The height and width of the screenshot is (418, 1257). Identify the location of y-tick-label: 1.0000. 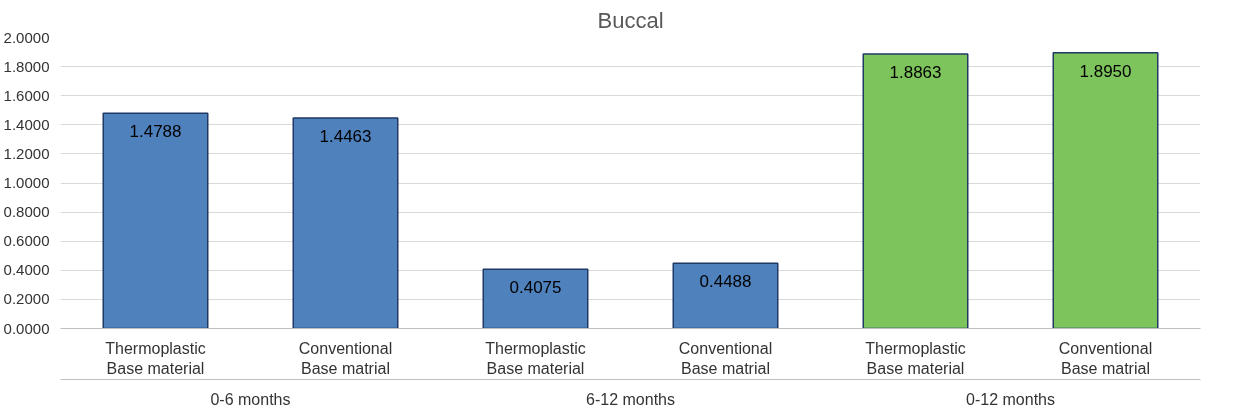
(26, 182).